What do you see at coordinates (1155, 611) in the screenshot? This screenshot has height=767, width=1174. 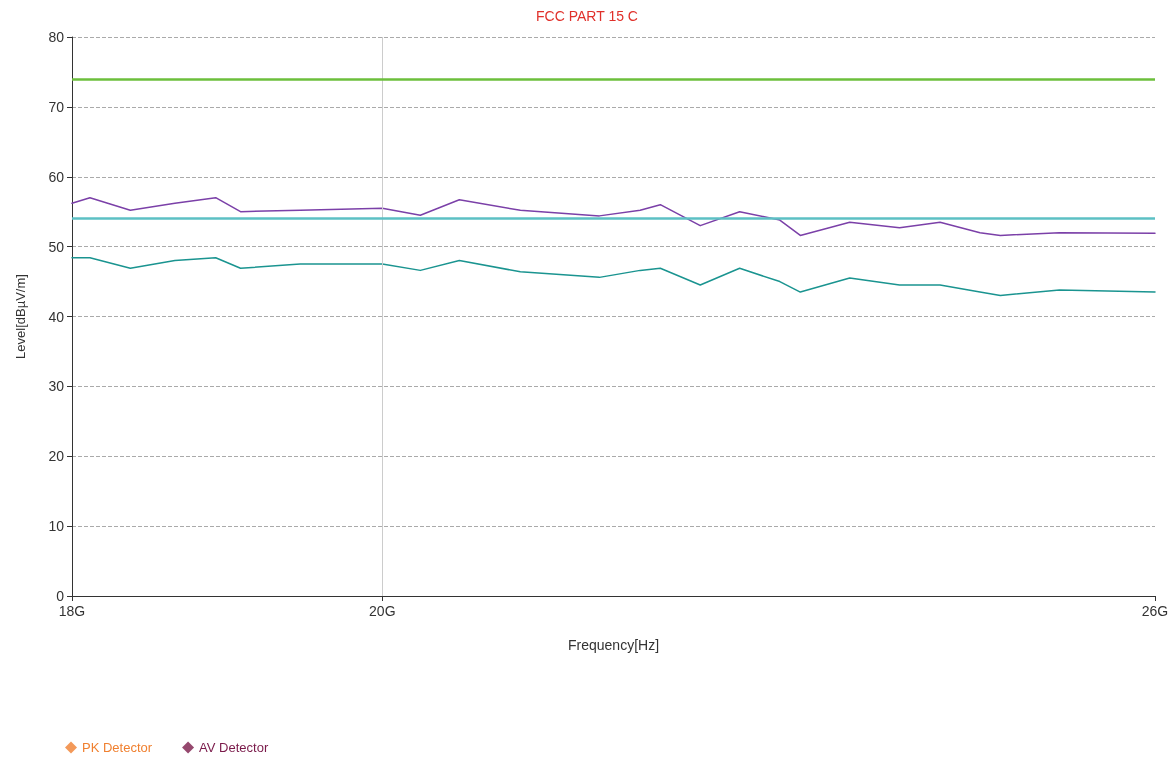 I see `x-tick-label: 26G` at bounding box center [1155, 611].